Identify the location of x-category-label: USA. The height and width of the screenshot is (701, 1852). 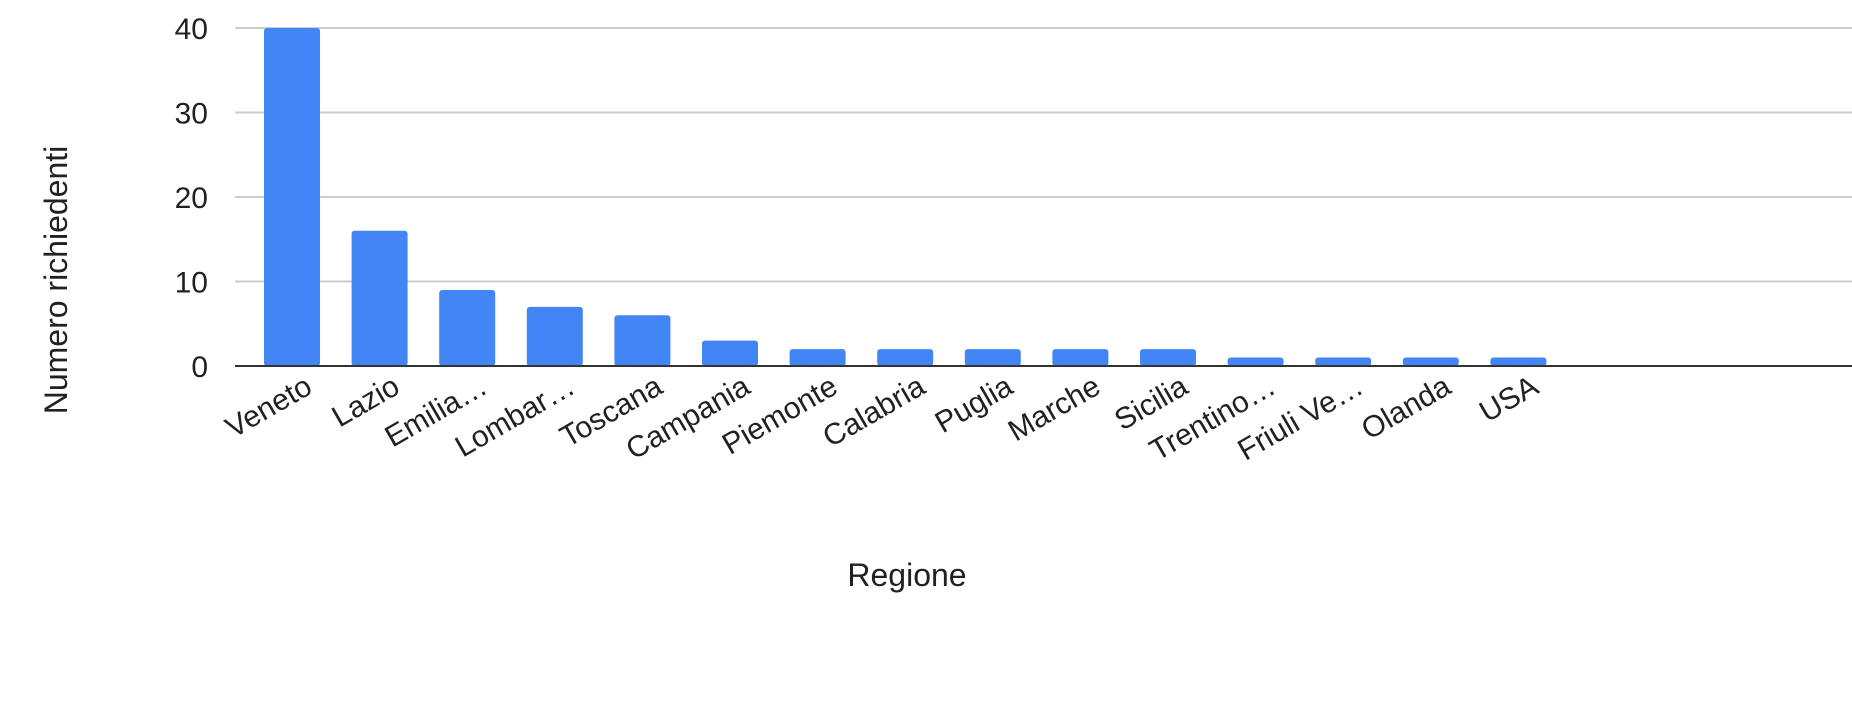
(1509, 398).